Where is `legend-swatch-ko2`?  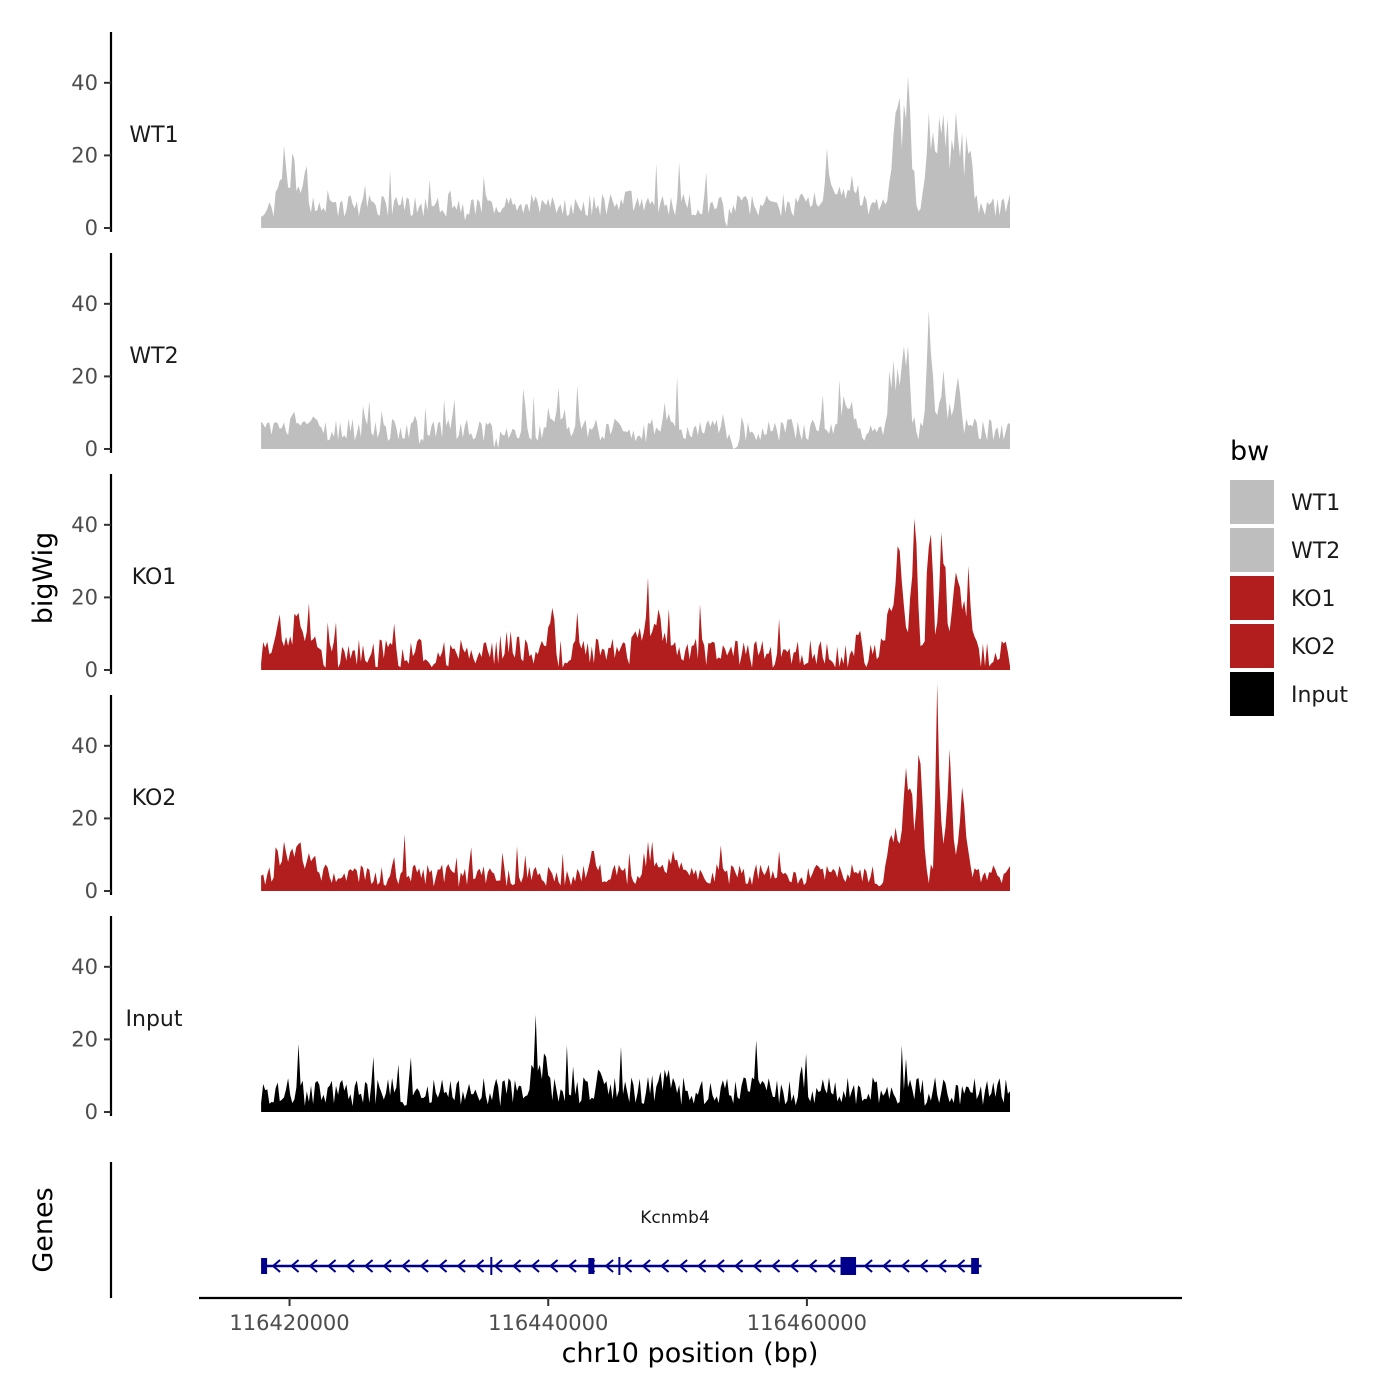
legend-swatch-ko2 is located at coordinates (1252, 646).